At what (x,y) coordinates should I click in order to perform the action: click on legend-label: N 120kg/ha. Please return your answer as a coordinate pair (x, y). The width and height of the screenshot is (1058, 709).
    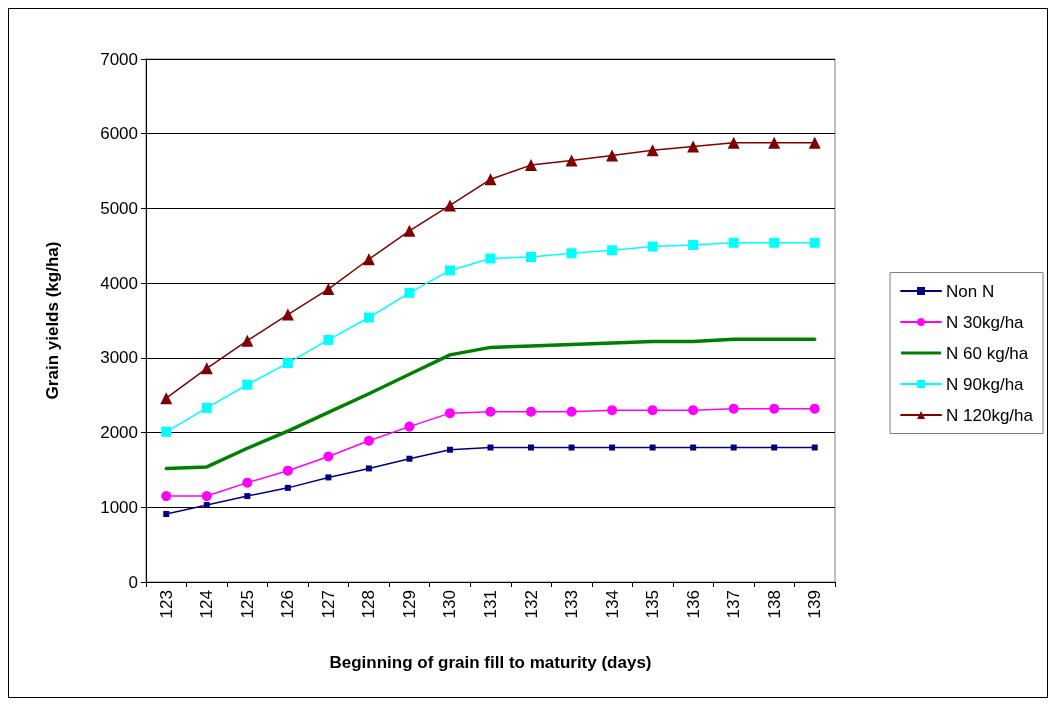
    Looking at the image, I should click on (990, 415).